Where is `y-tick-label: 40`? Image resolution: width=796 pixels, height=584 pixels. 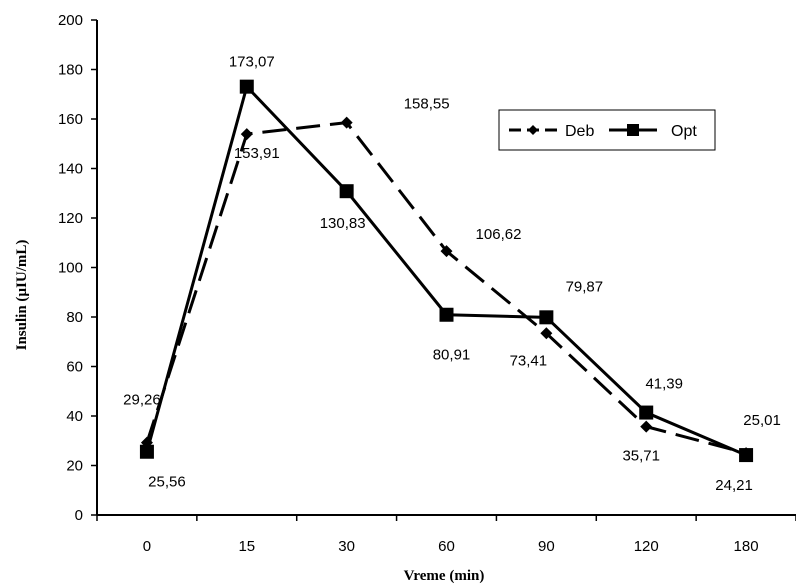 y-tick-label: 40 is located at coordinates (74, 416).